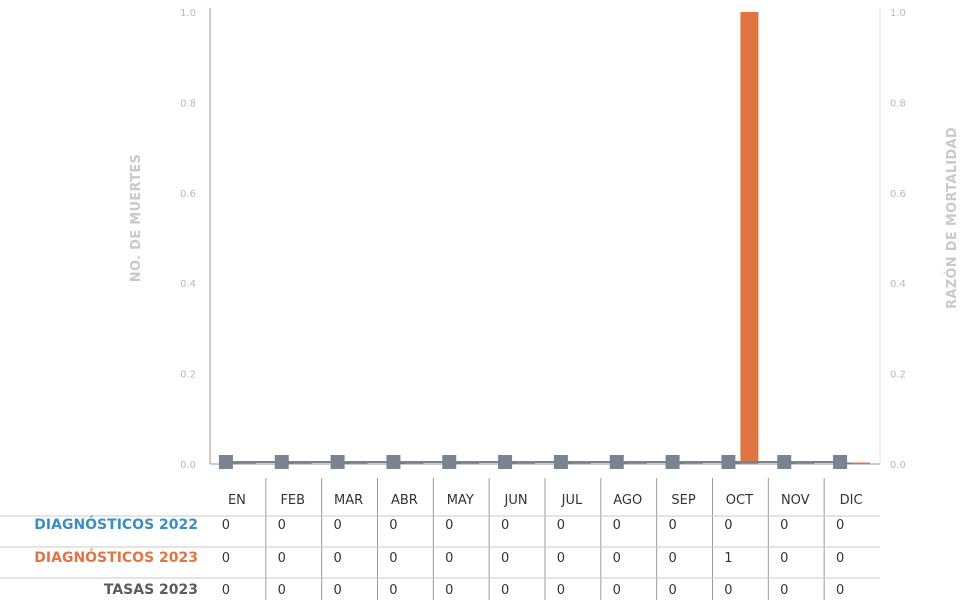 Image resolution: width=961 pixels, height=600 pixels. I want to click on category-label: EN, so click(237, 500).